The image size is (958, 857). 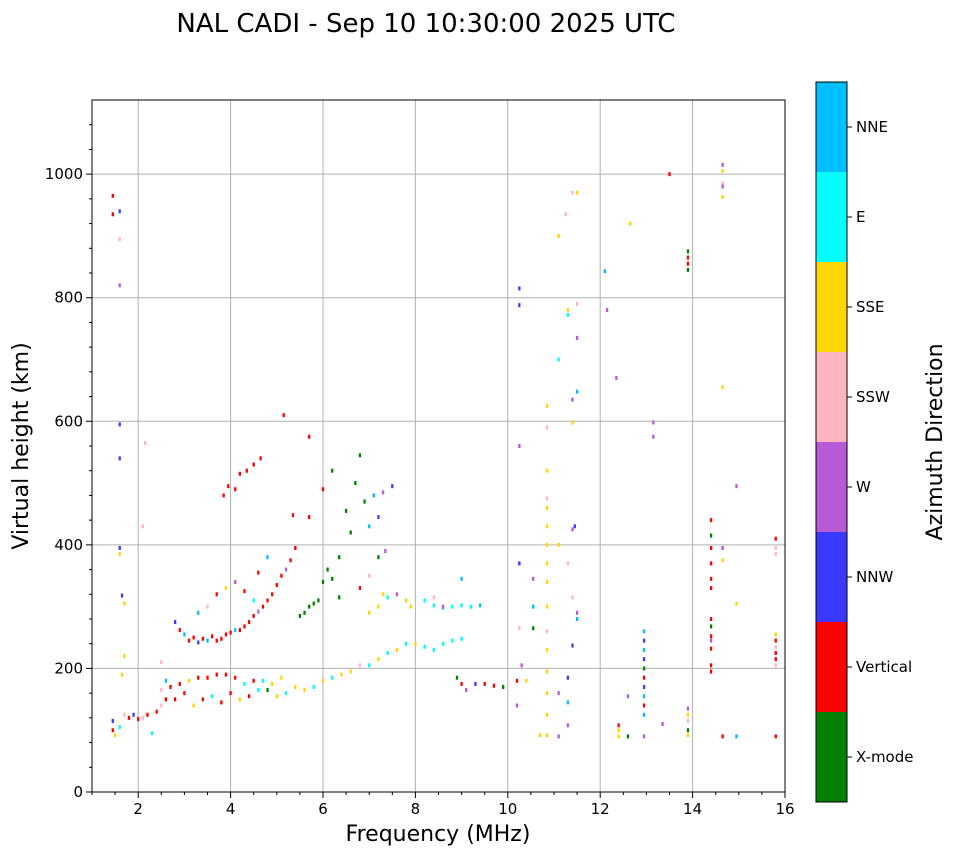 I want to click on colorbar-tick-label: NNW, so click(x=874, y=577).